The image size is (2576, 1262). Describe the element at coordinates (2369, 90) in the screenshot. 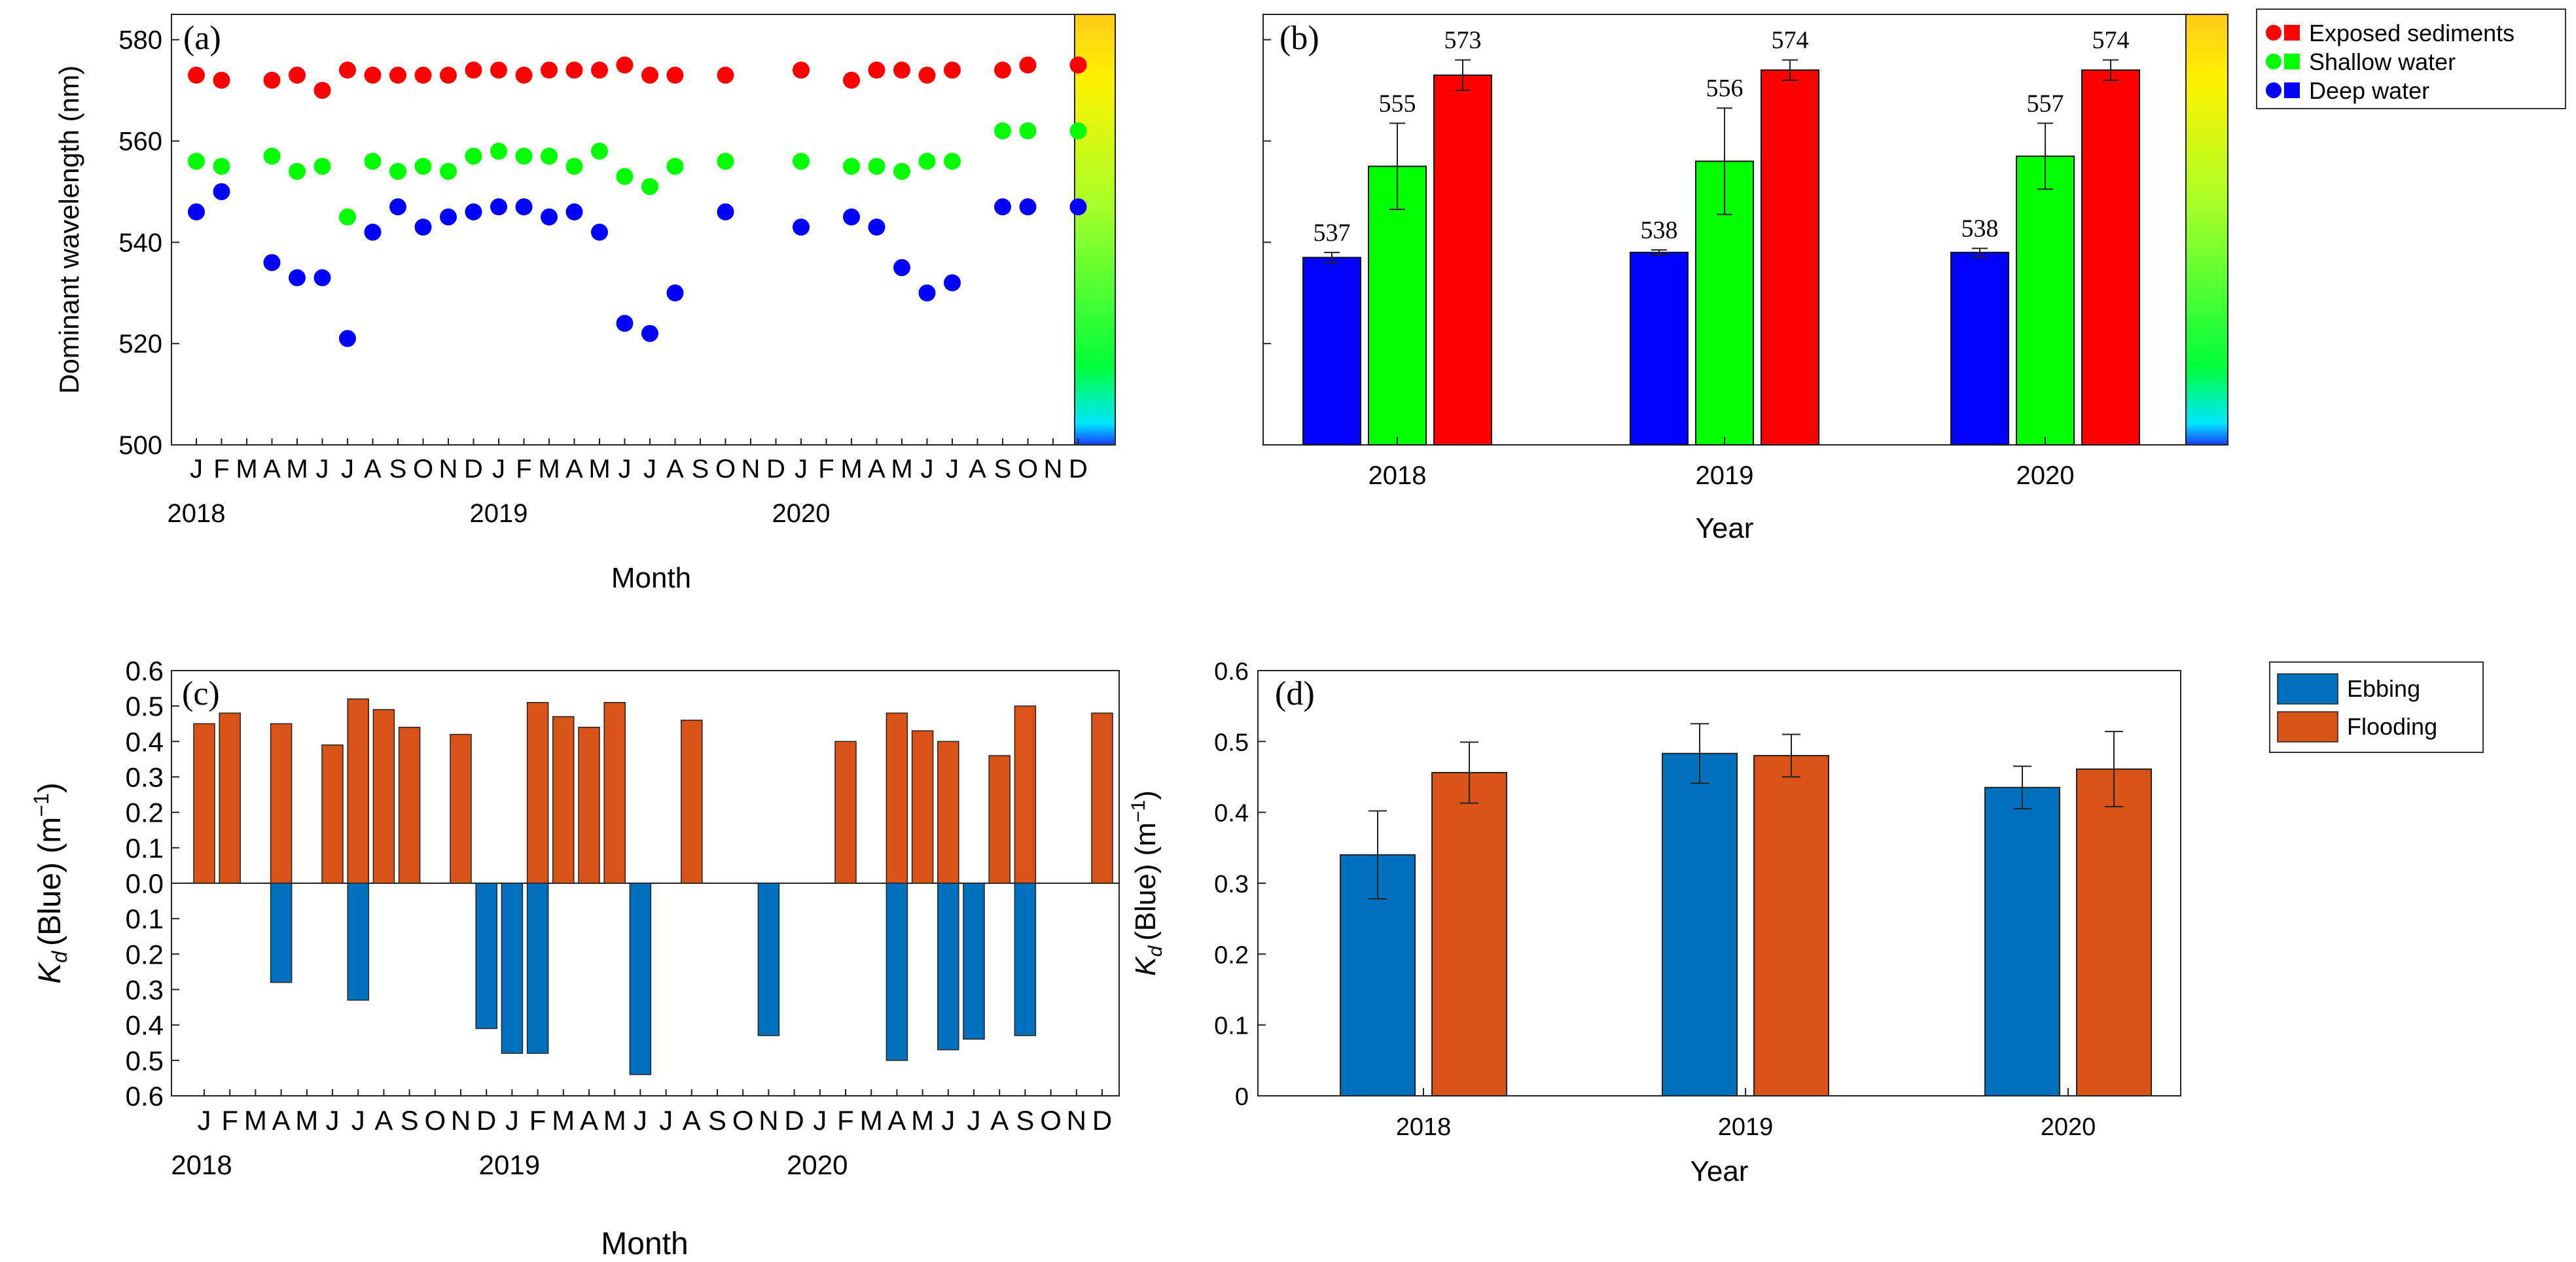

I see `legend-label: Deep water` at that location.